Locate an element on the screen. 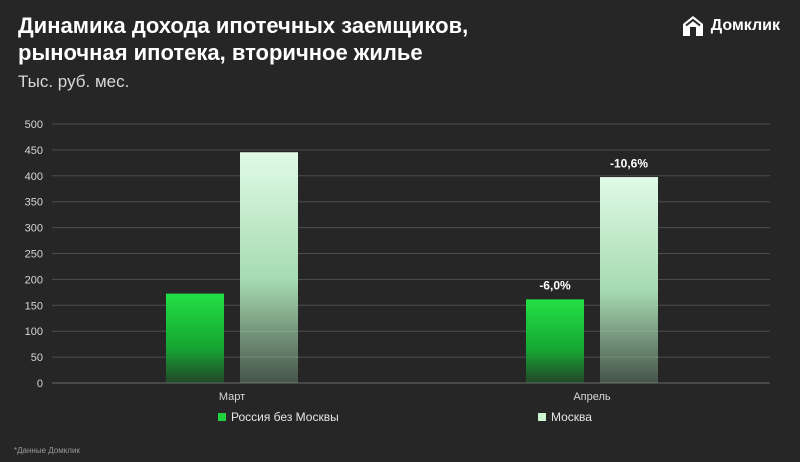  house-logo-icon is located at coordinates (692, 26).